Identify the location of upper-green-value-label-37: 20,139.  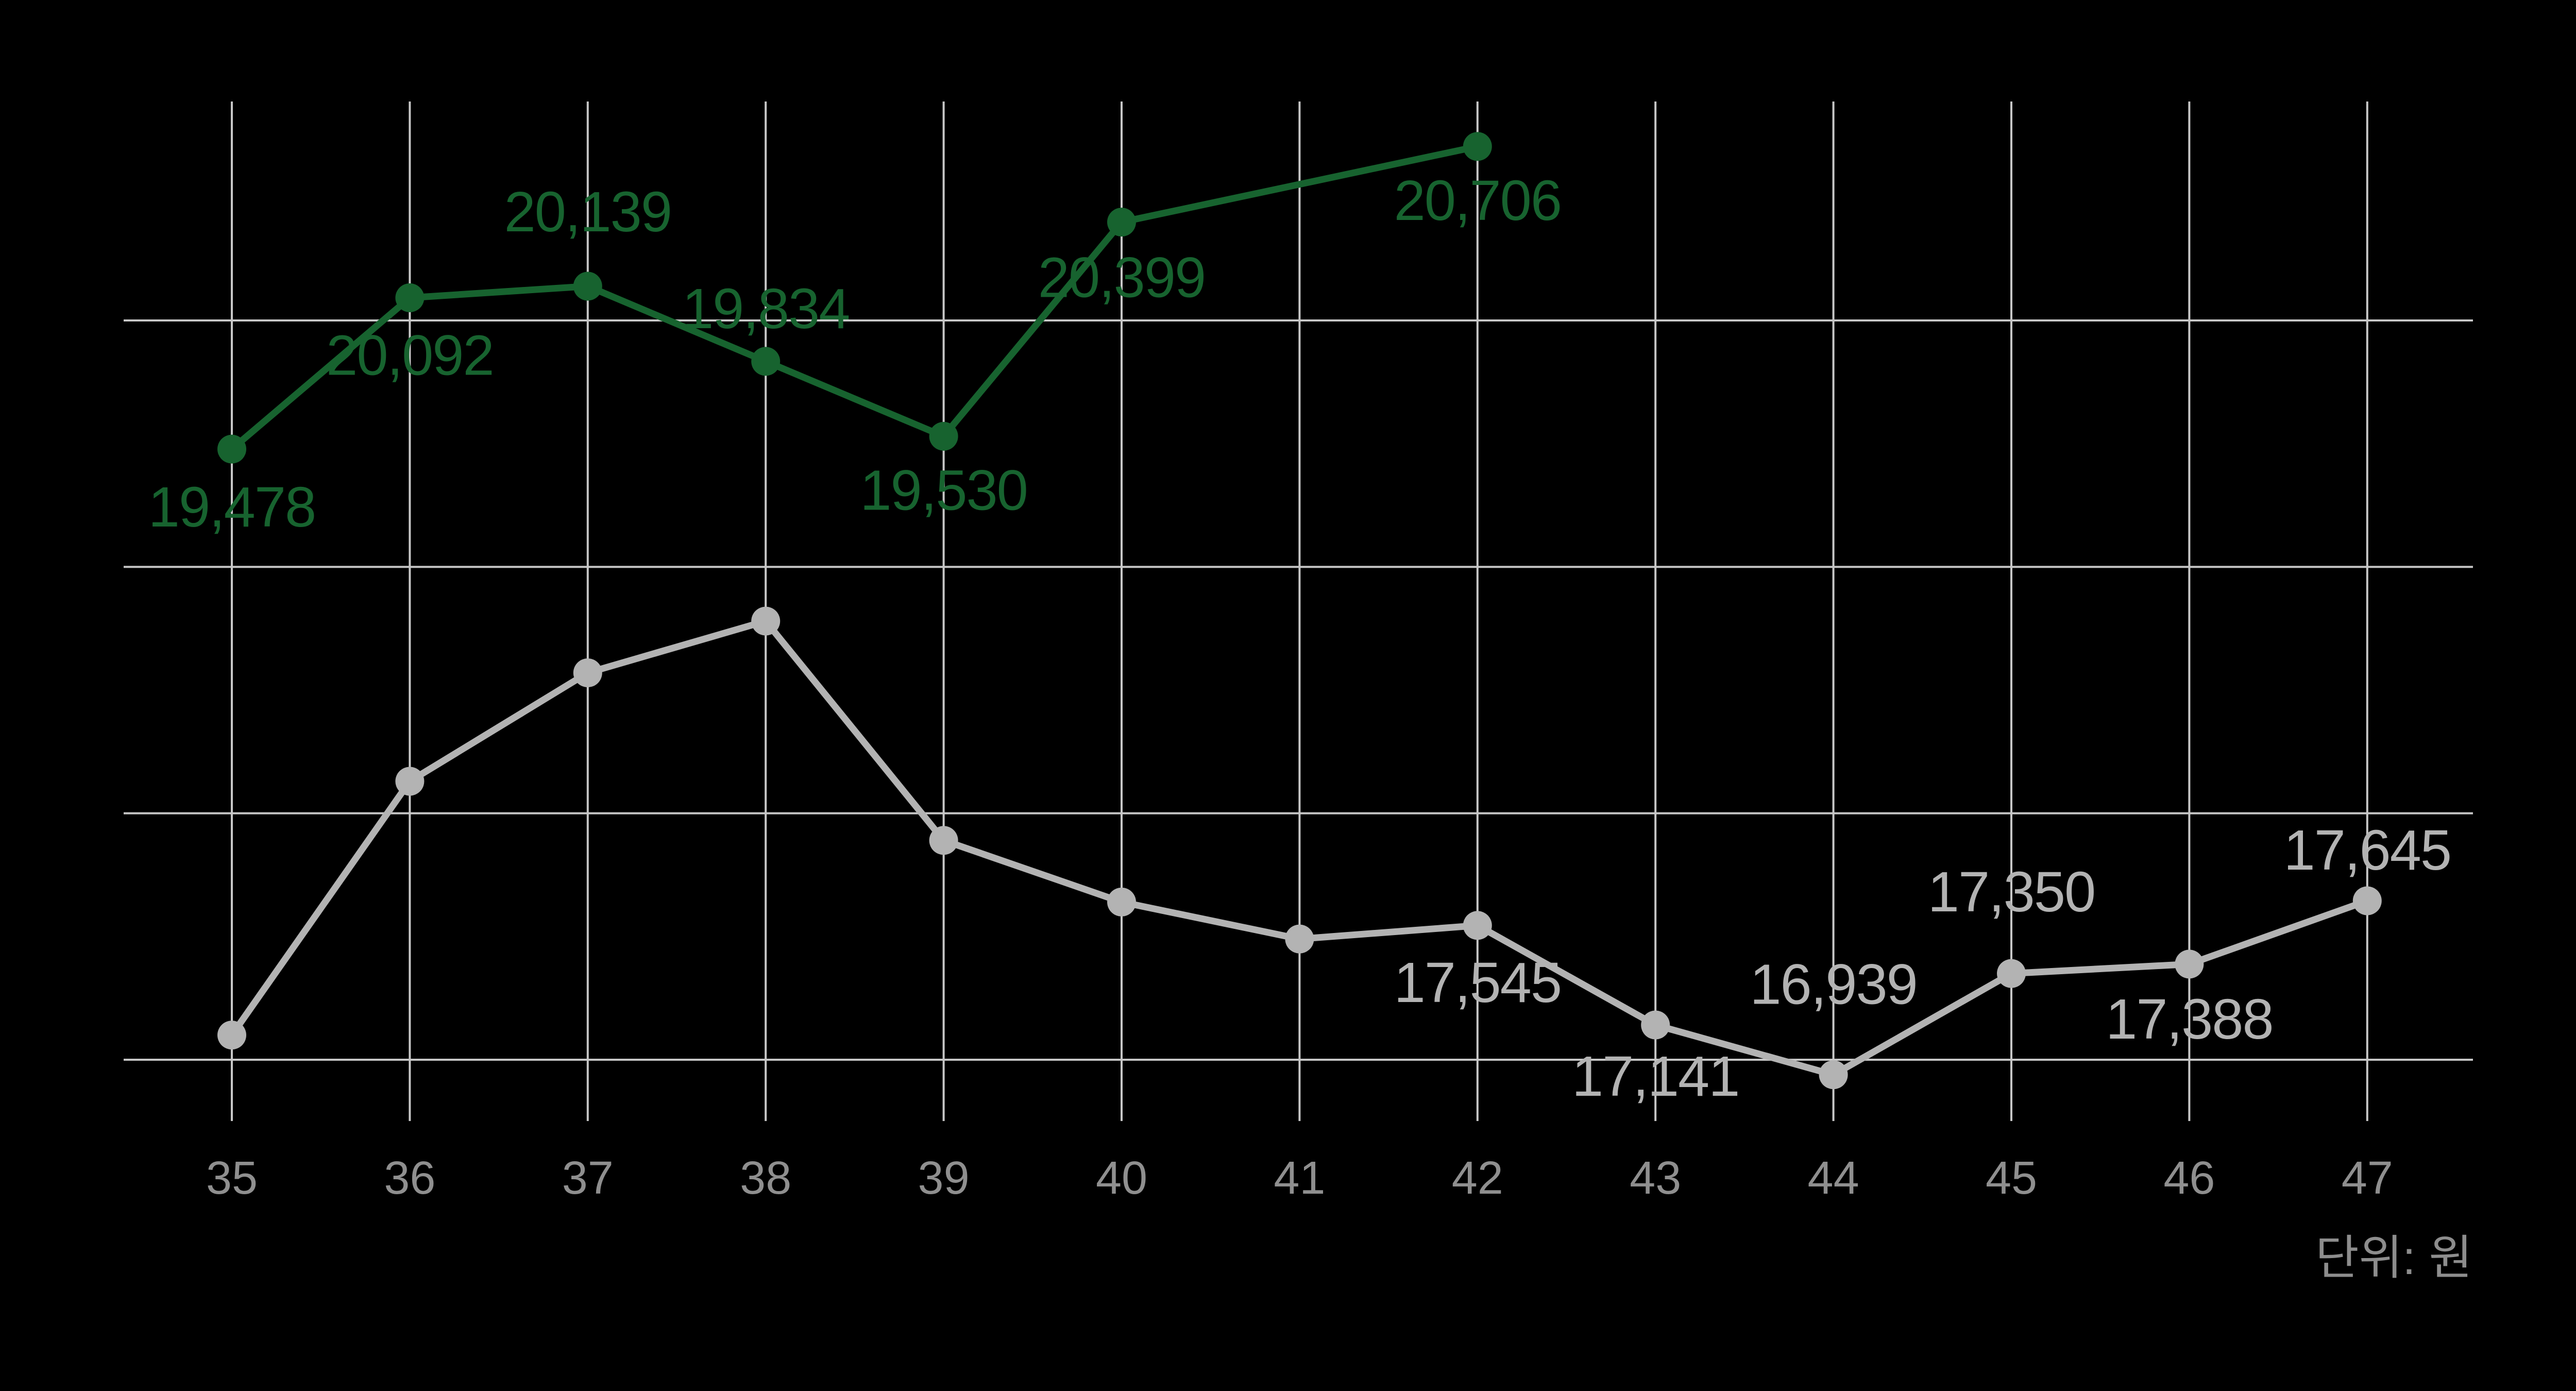
(587, 212).